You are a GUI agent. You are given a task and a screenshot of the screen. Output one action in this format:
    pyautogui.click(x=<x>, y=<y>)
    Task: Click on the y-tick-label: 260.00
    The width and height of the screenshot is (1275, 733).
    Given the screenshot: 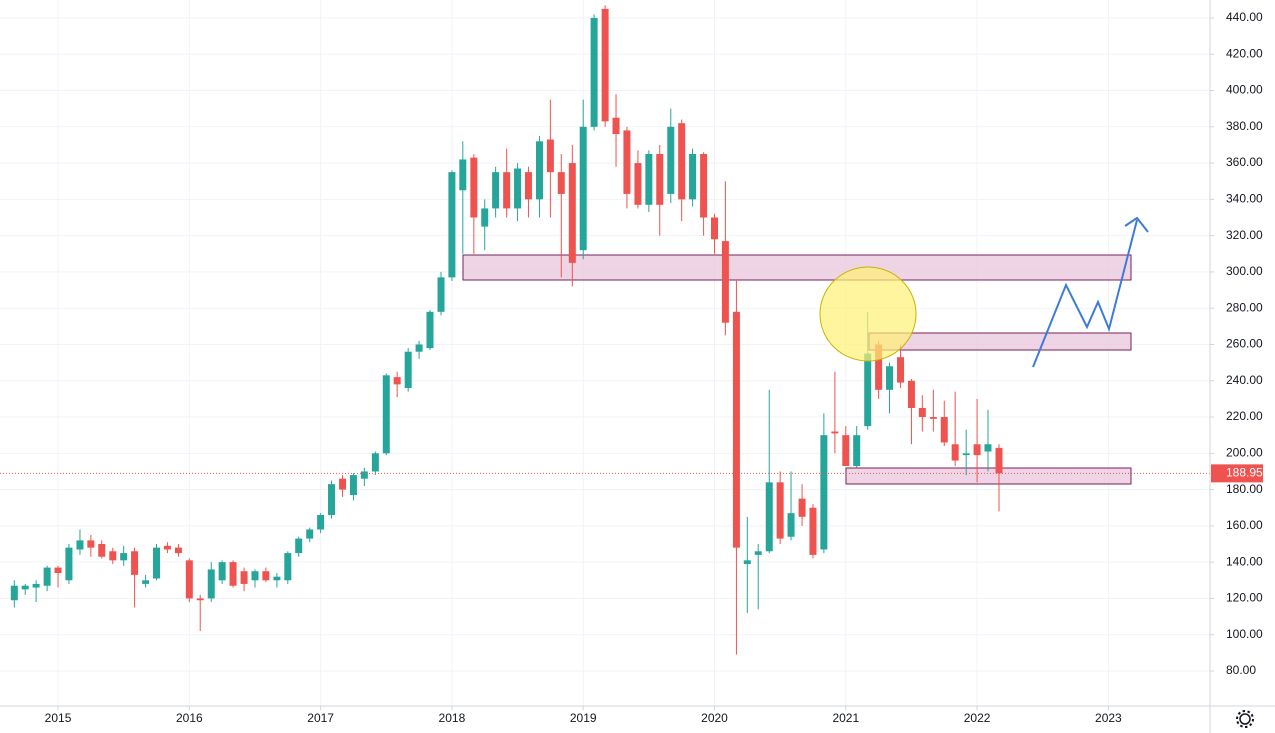 What is the action you would take?
    pyautogui.click(x=1244, y=344)
    